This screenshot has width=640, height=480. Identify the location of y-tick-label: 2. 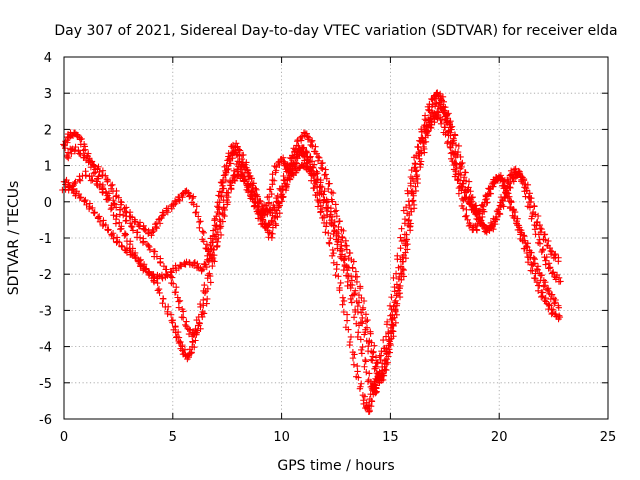
(48, 130).